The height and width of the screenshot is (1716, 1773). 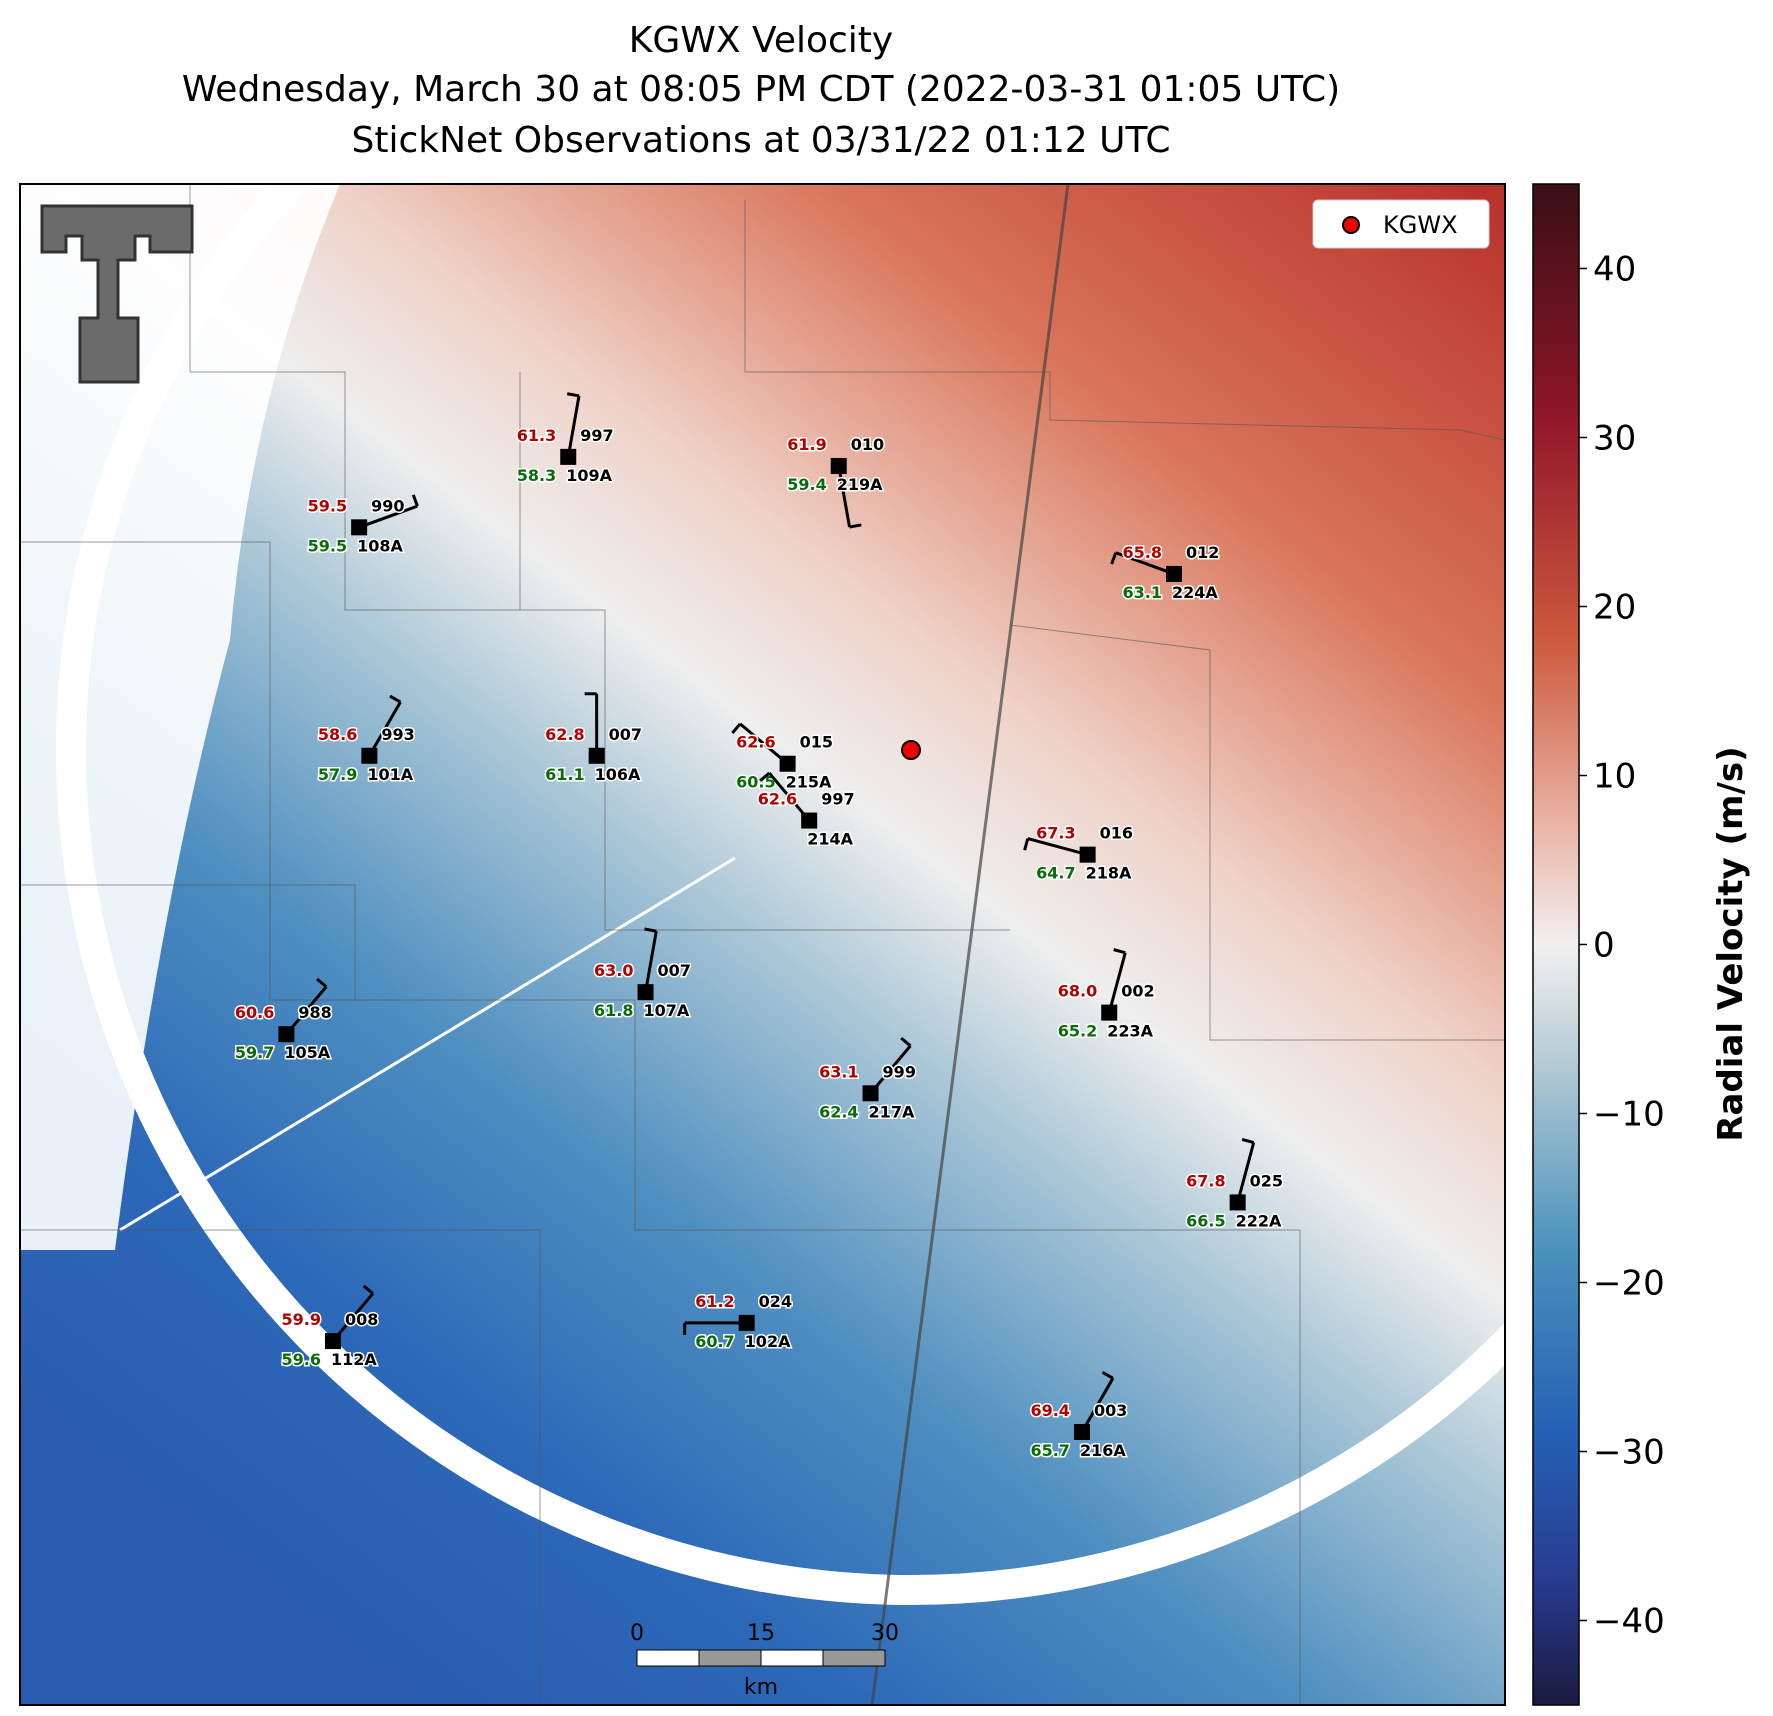 I want to click on temperature: 58.6, so click(x=337, y=734).